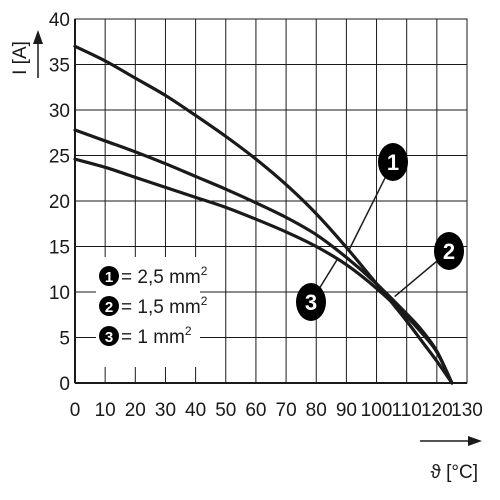  What do you see at coordinates (59, 157) in the screenshot?
I see `y-tick-label: 25` at bounding box center [59, 157].